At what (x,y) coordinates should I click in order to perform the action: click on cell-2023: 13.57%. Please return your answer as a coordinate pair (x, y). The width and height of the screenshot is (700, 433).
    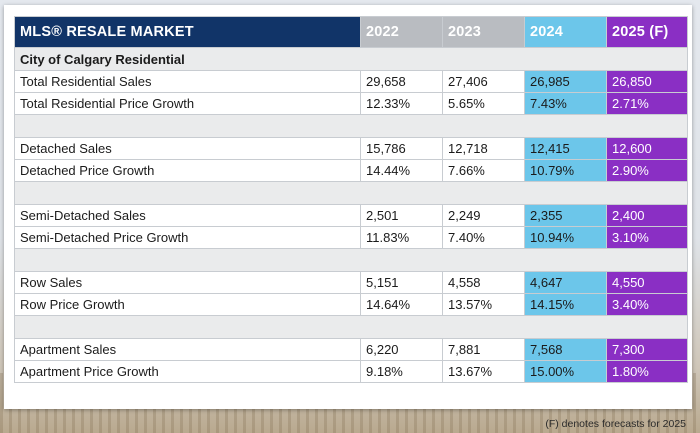
    Looking at the image, I should click on (483, 304).